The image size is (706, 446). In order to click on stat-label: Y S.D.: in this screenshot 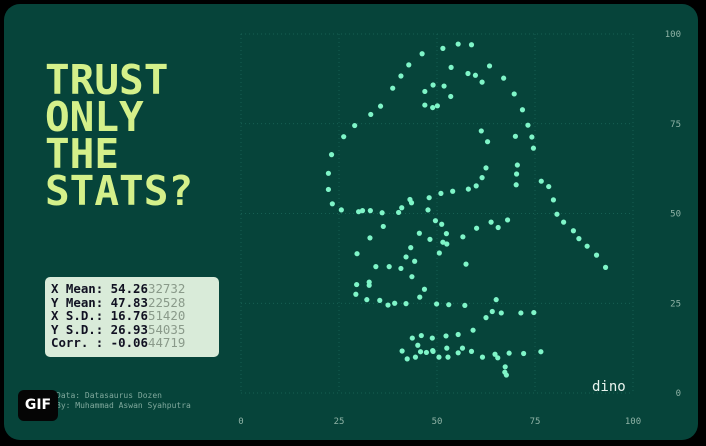, I will do `click(77, 329)`.